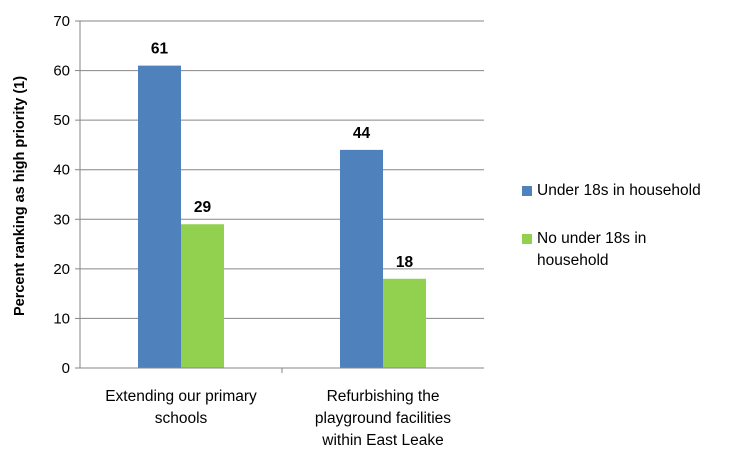 Image resolution: width=756 pixels, height=459 pixels. I want to click on data-label: 44, so click(362, 133).